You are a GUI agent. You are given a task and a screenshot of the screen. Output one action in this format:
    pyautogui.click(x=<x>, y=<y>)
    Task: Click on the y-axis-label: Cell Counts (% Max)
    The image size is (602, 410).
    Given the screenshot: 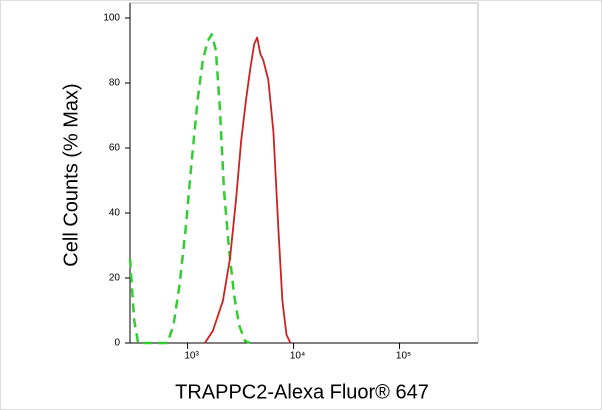 What is the action you would take?
    pyautogui.click(x=71, y=174)
    